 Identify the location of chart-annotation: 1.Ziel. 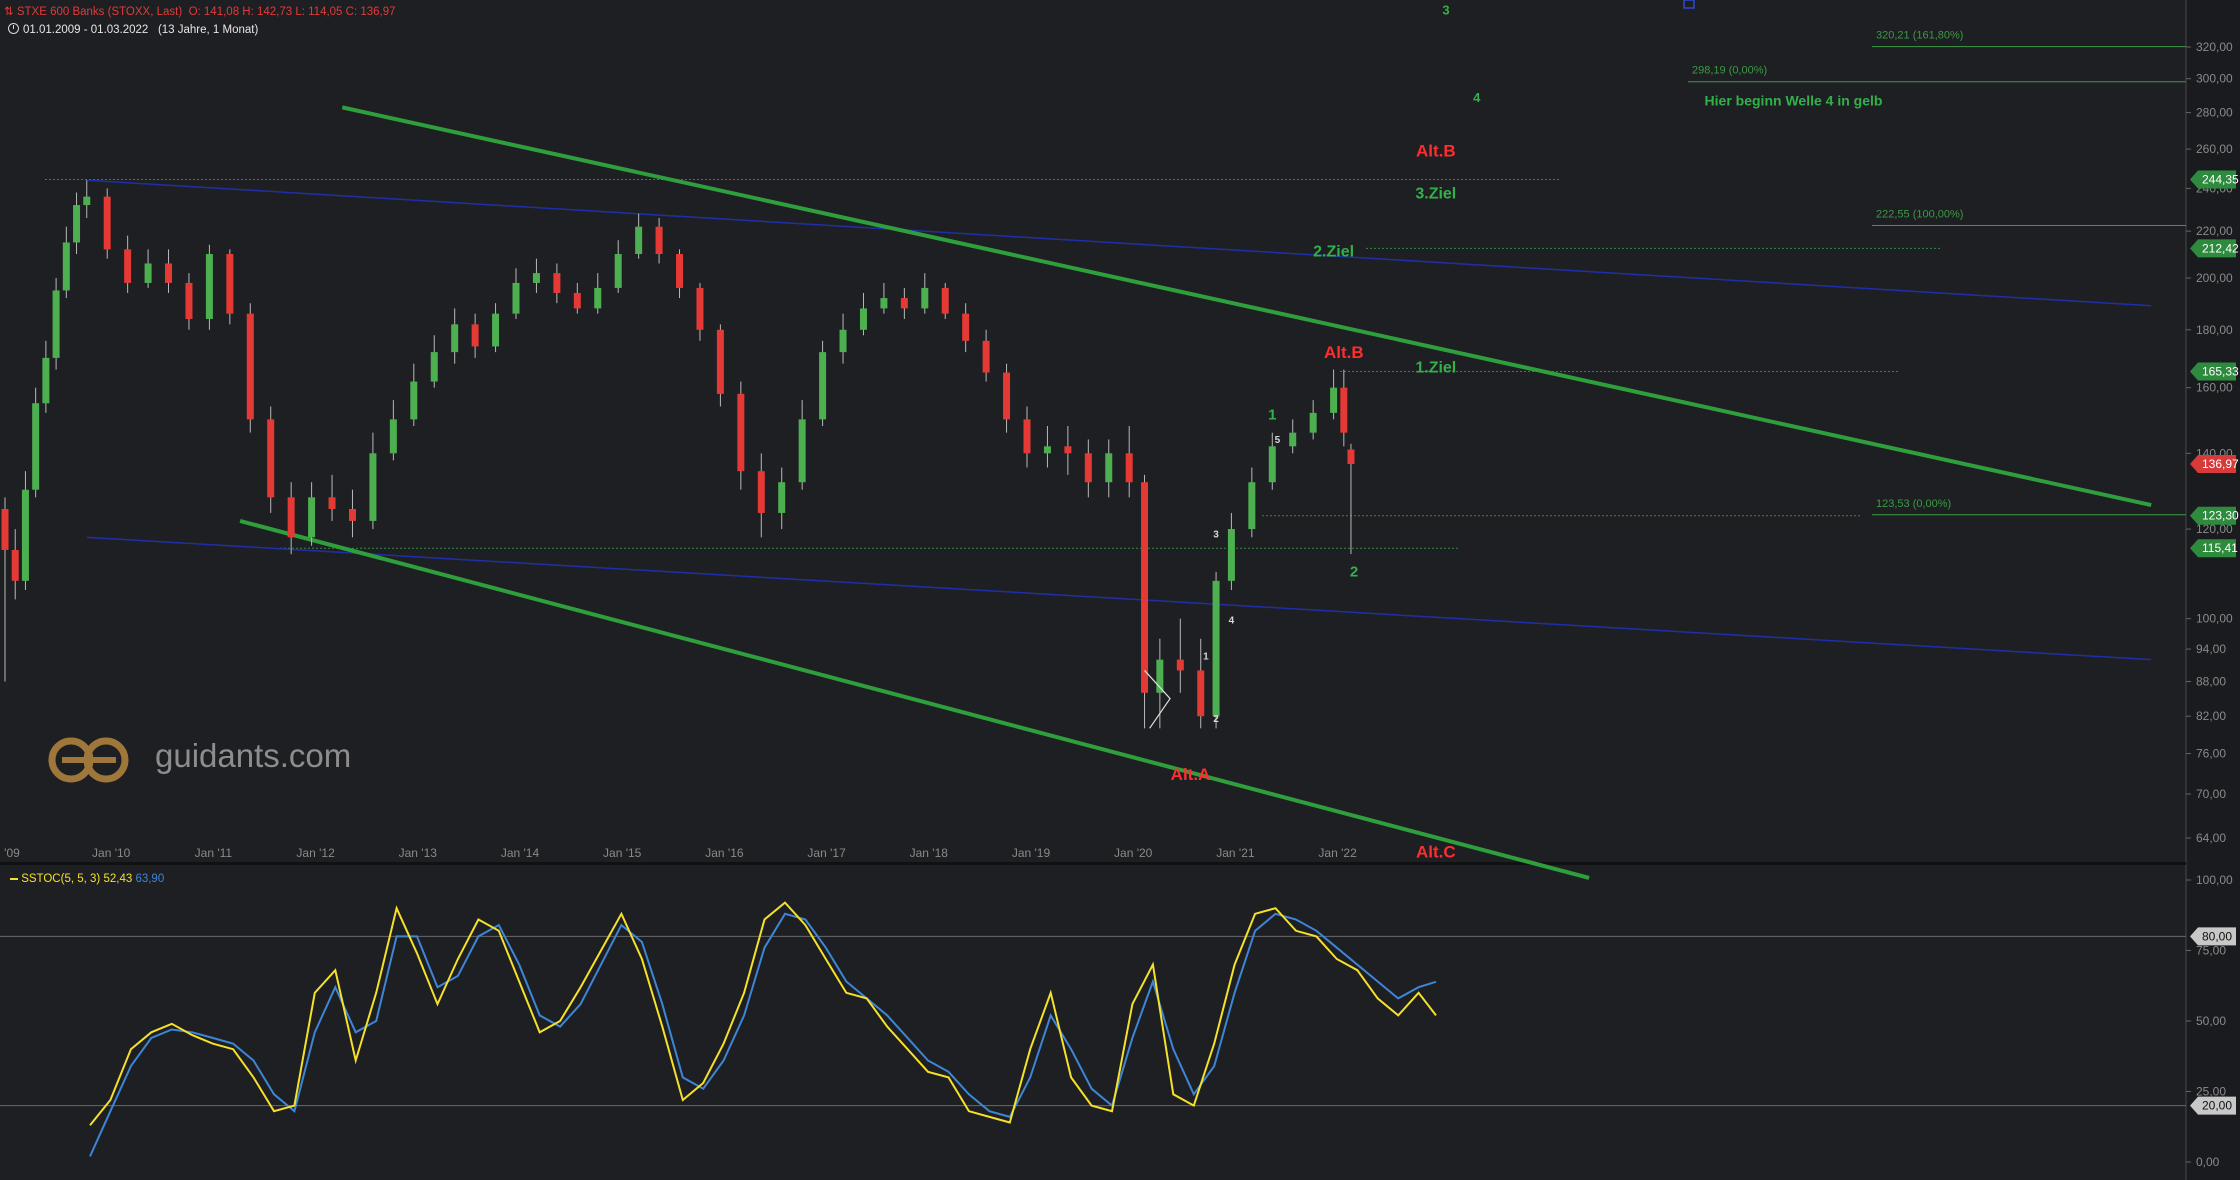
(1435, 368).